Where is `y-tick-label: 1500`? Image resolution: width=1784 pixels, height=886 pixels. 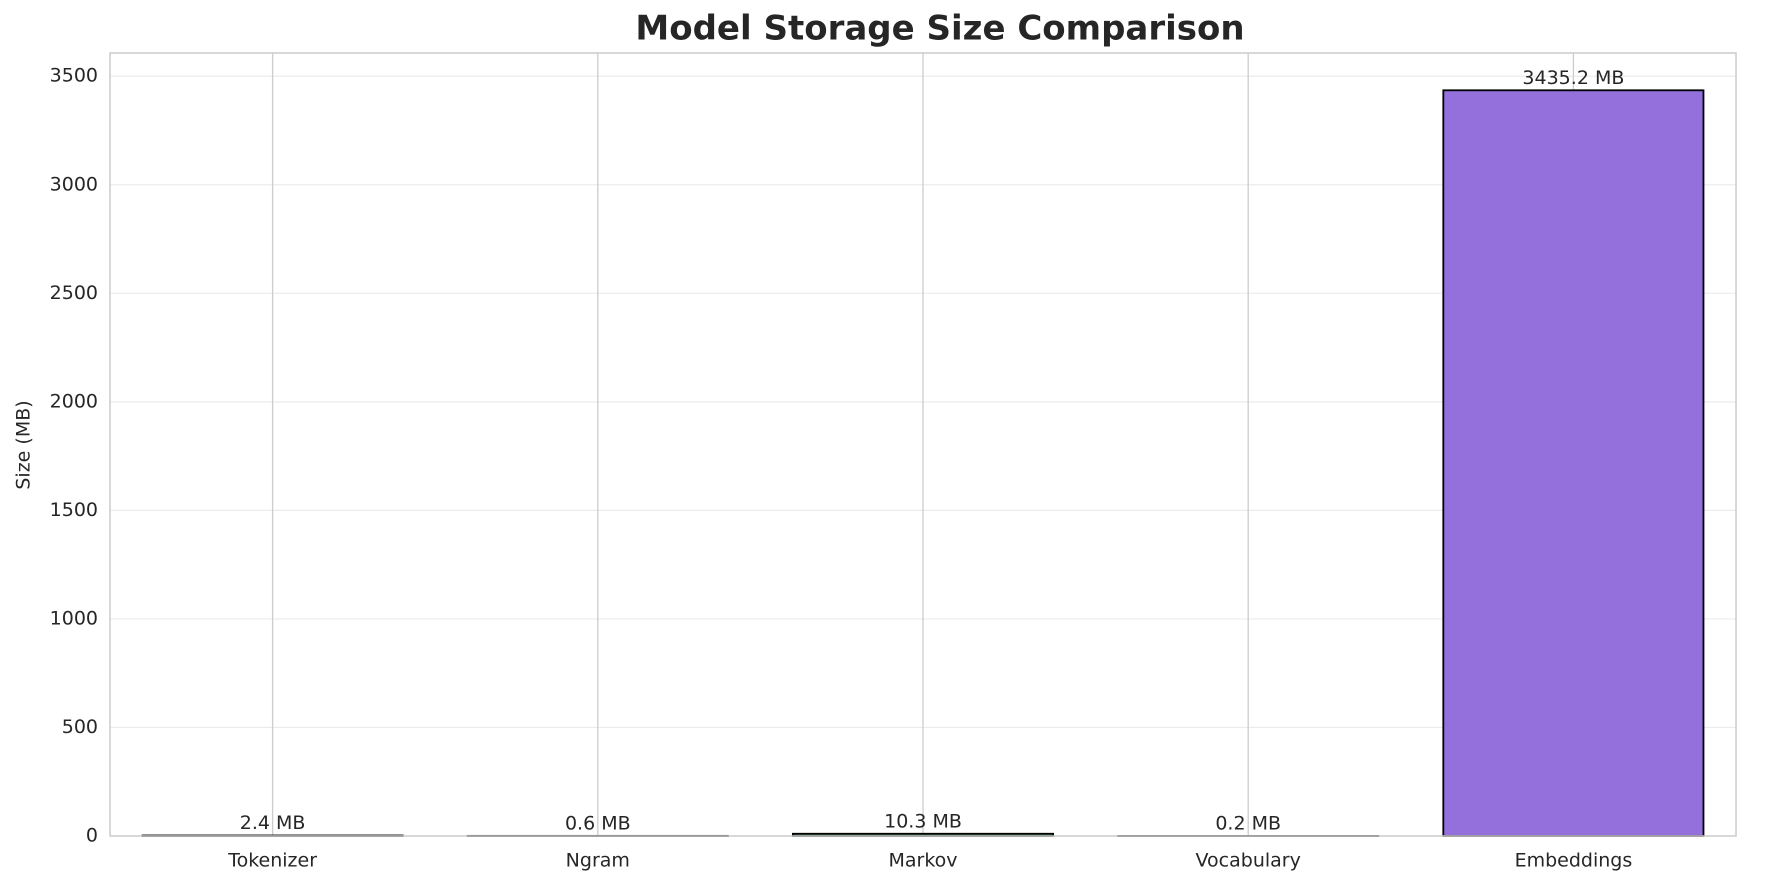
y-tick-label: 1500 is located at coordinates (74, 510).